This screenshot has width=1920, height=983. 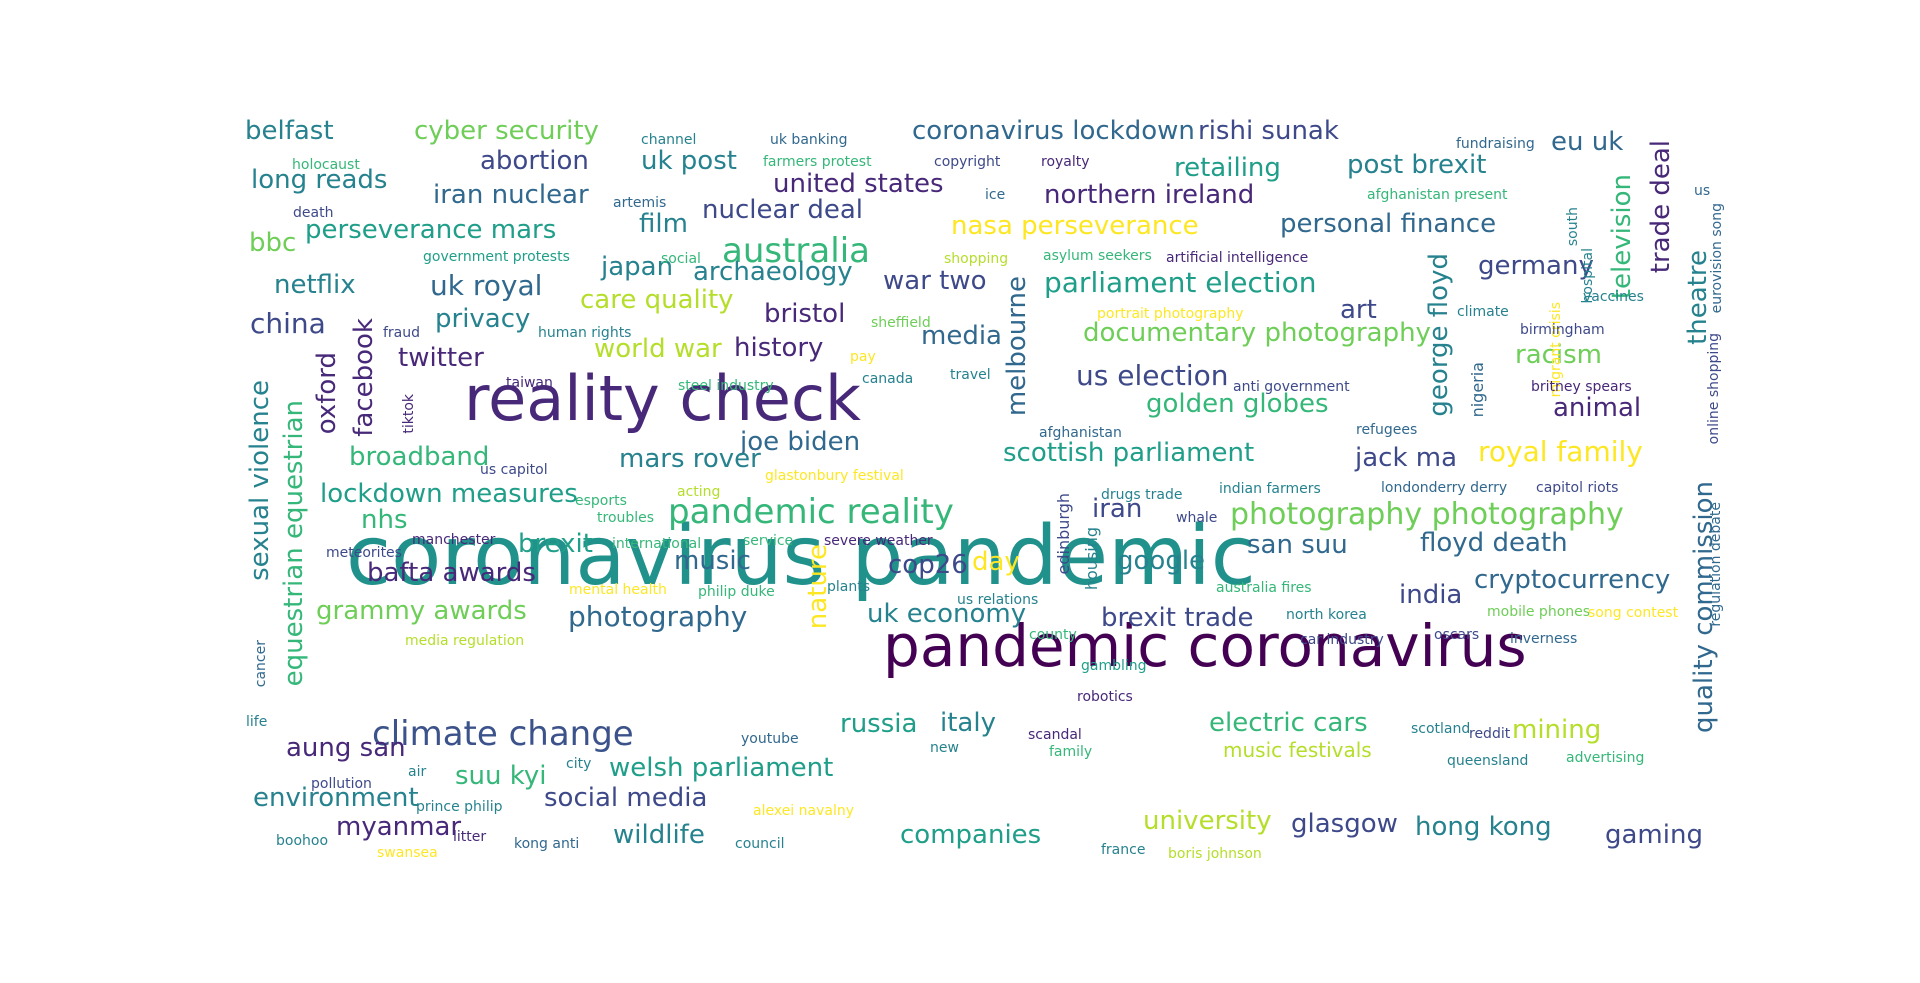 I want to click on word-university: university, so click(x=1207, y=821).